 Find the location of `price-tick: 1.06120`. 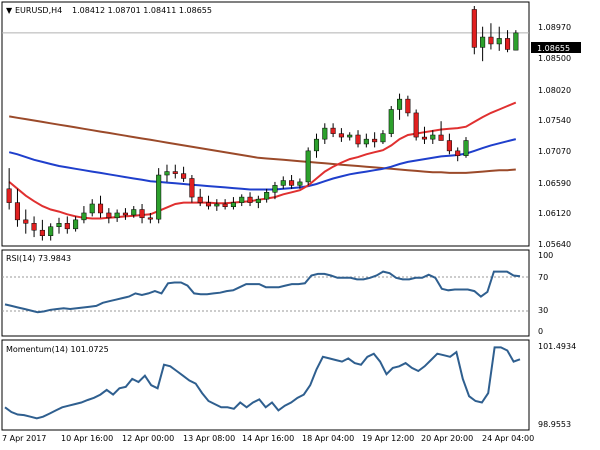

price-tick: 1.06120 is located at coordinates (554, 213).